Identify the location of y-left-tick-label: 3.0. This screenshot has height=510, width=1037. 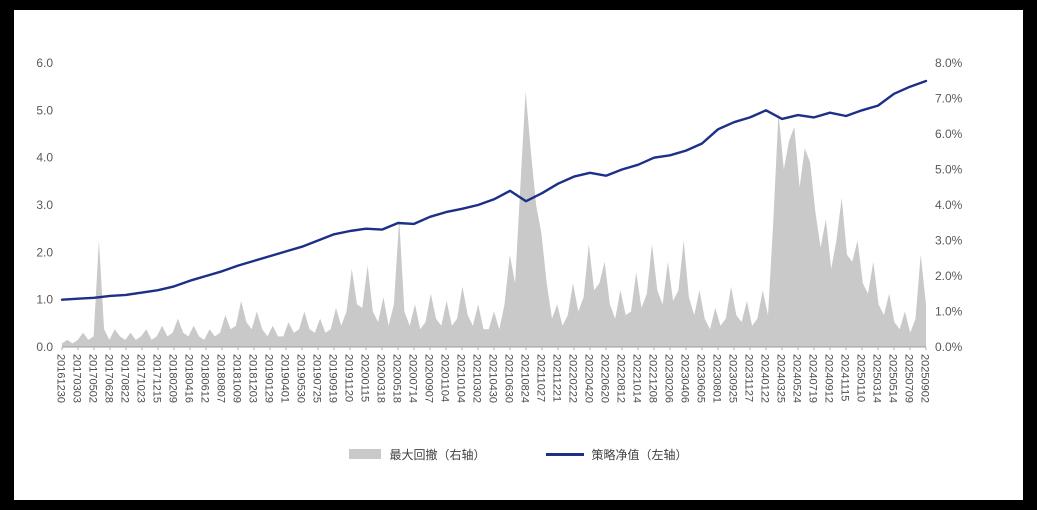
(44, 205).